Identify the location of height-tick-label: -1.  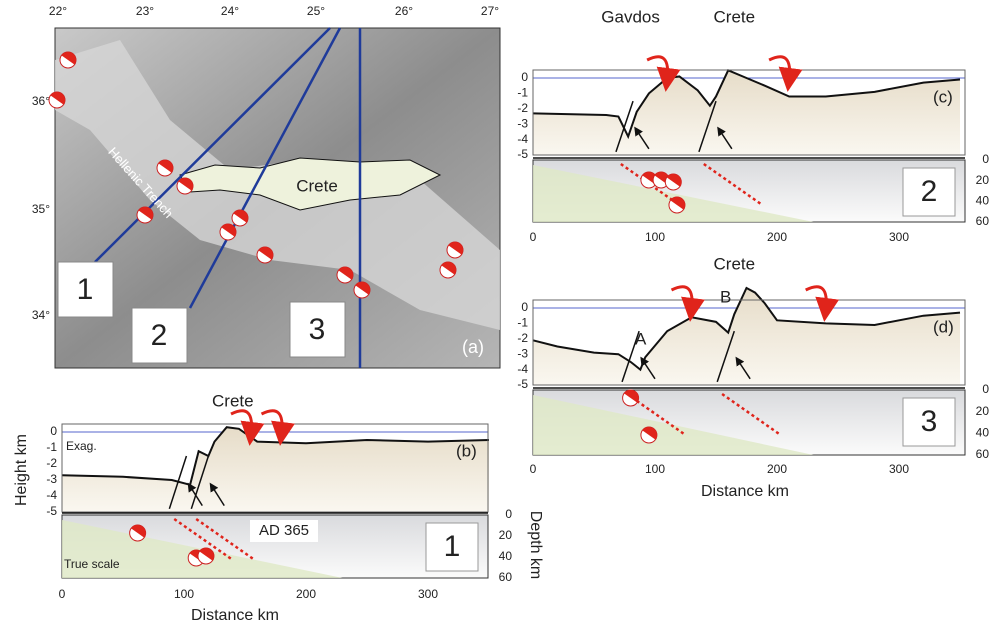
(522, 93).